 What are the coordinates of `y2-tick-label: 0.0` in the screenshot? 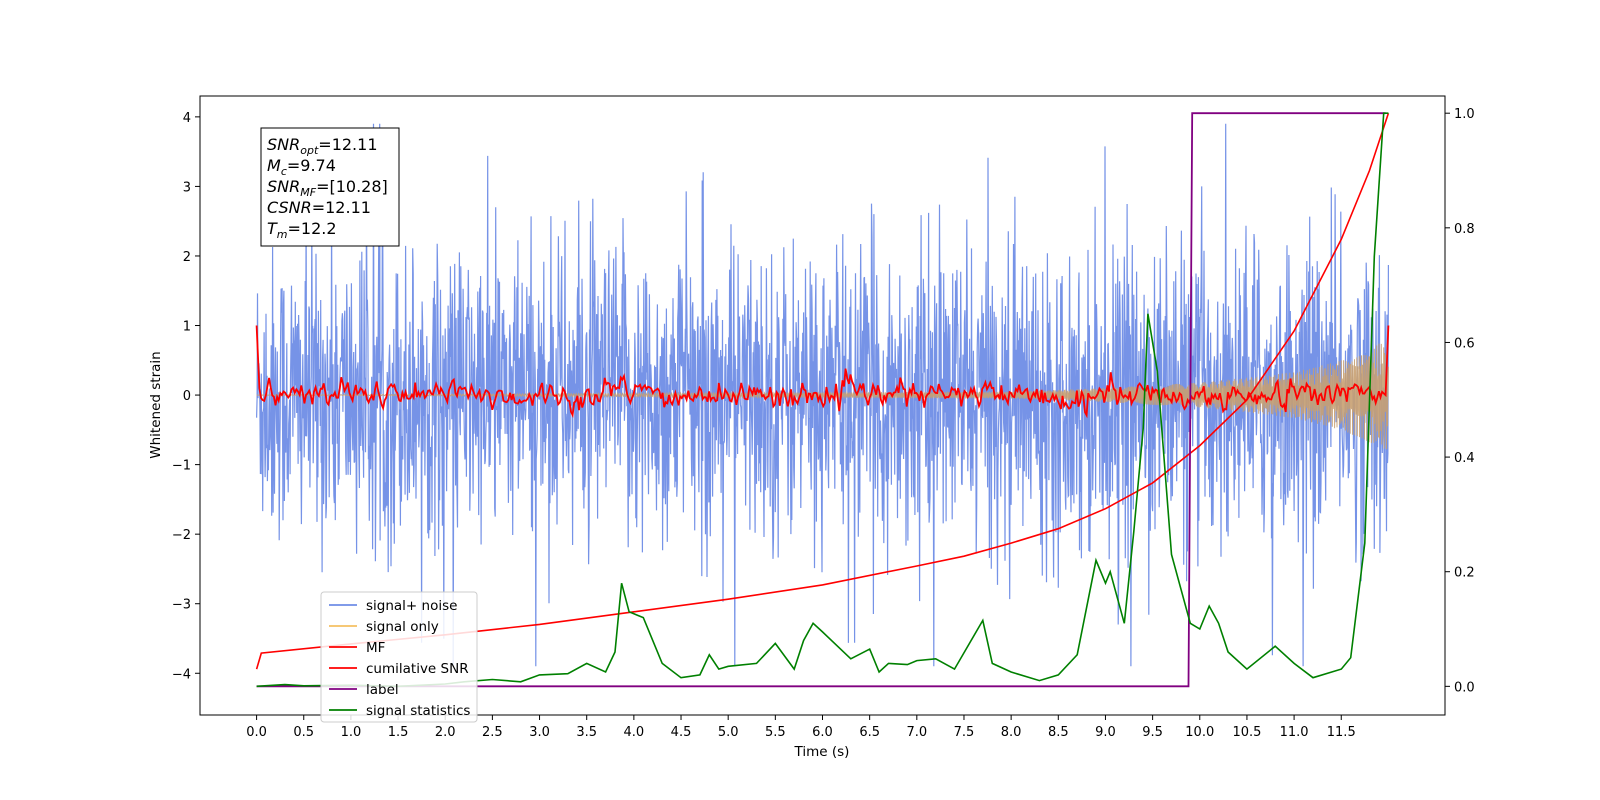 It's located at (1464, 687).